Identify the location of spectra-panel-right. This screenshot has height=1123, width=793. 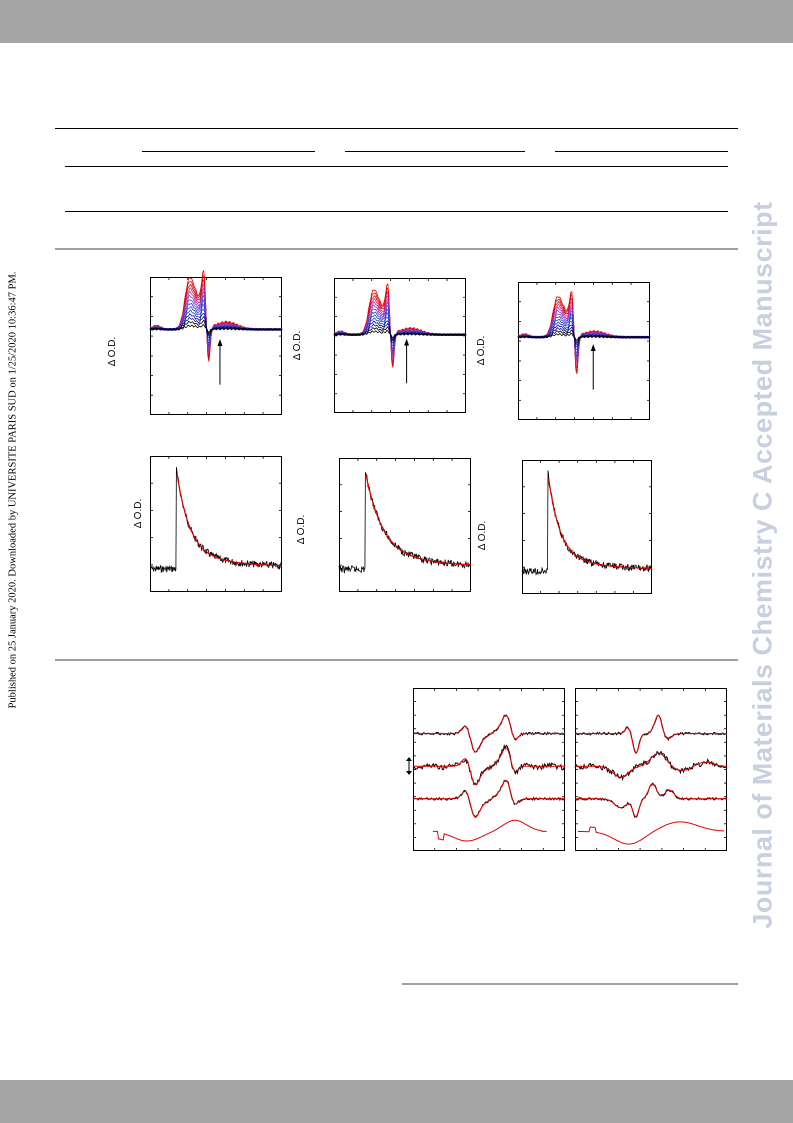
(651, 769).